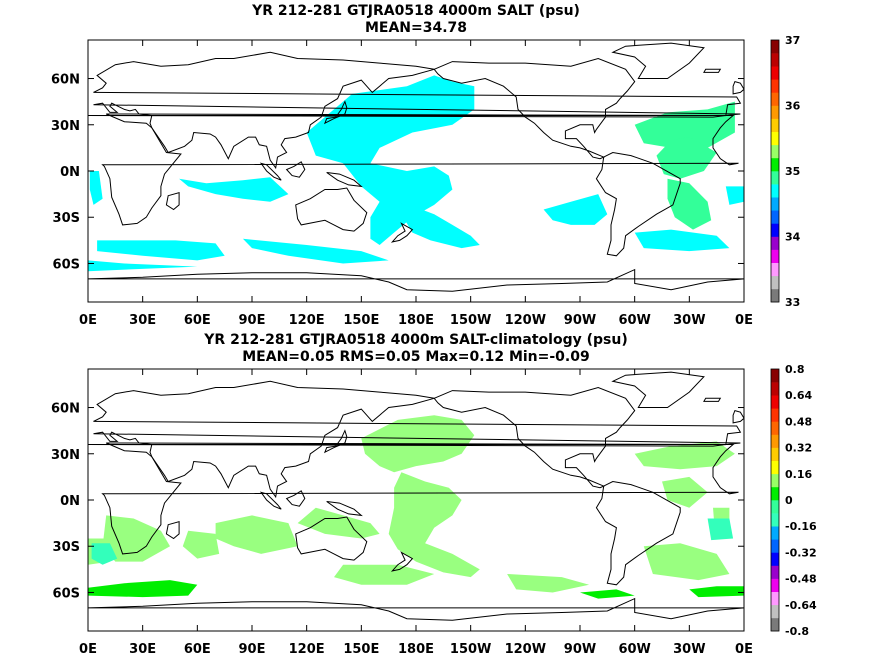 This screenshot has height=656, width=875. What do you see at coordinates (798, 474) in the screenshot?
I see `colorbar-label: 0.16` at bounding box center [798, 474].